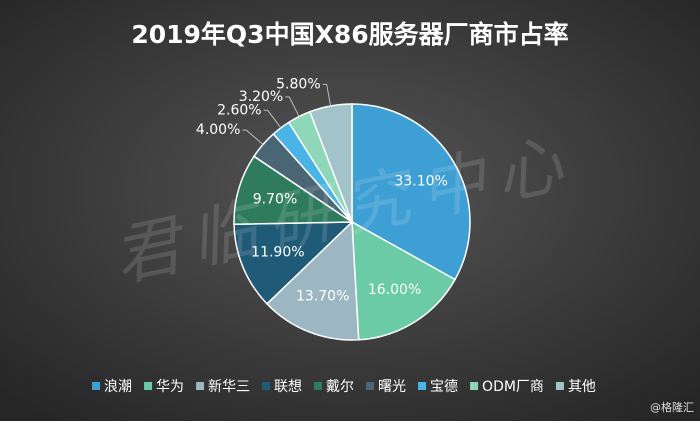 The image size is (700, 425). Describe the element at coordinates (444, 387) in the screenshot. I see `legend-label: 宝德` at that location.